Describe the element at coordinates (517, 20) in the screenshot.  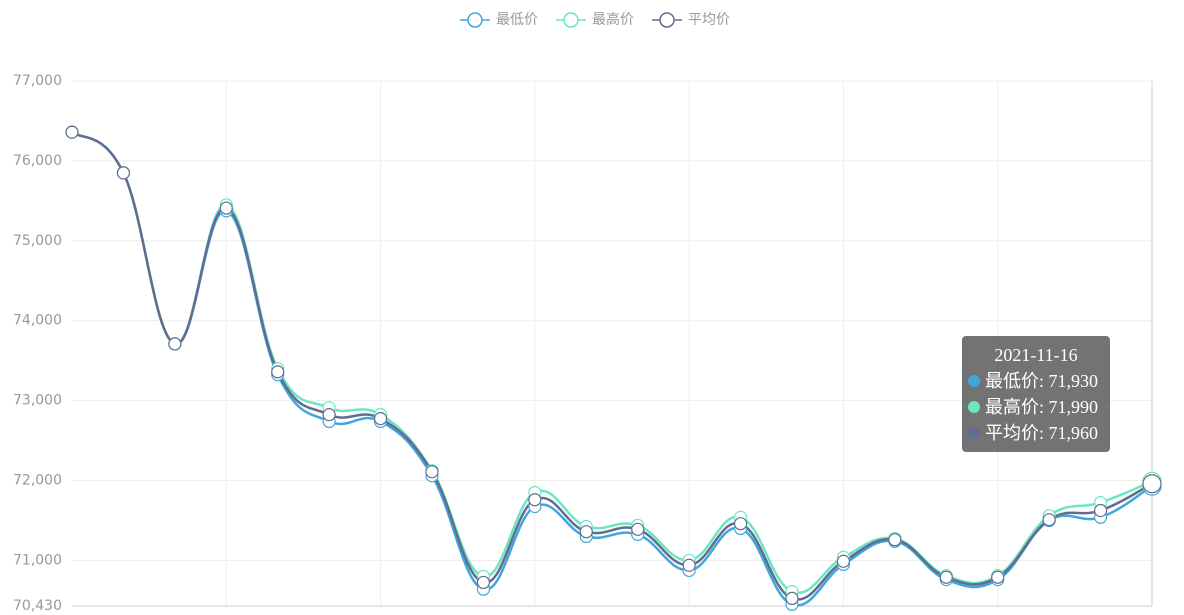
I see `legend-label: 最低价` at that location.